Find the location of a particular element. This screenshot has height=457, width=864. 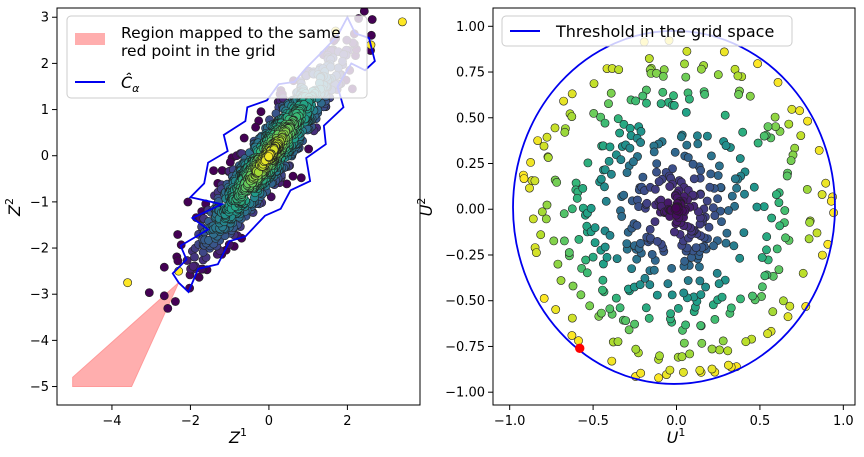

left-legend-box is located at coordinates (217, 57).